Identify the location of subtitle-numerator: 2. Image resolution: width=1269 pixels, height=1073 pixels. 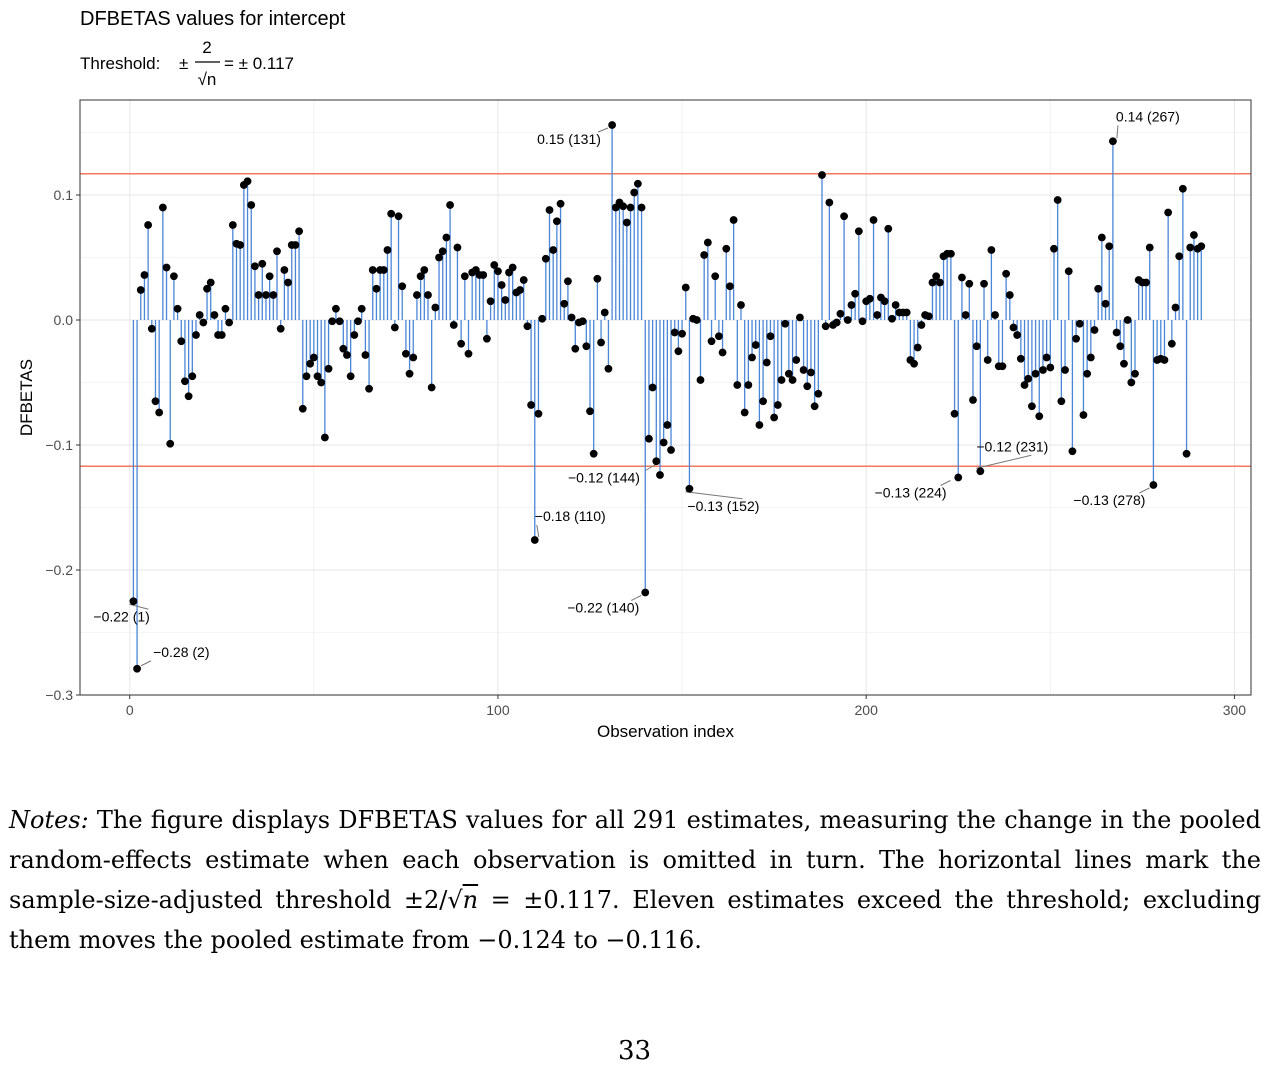
(206, 47).